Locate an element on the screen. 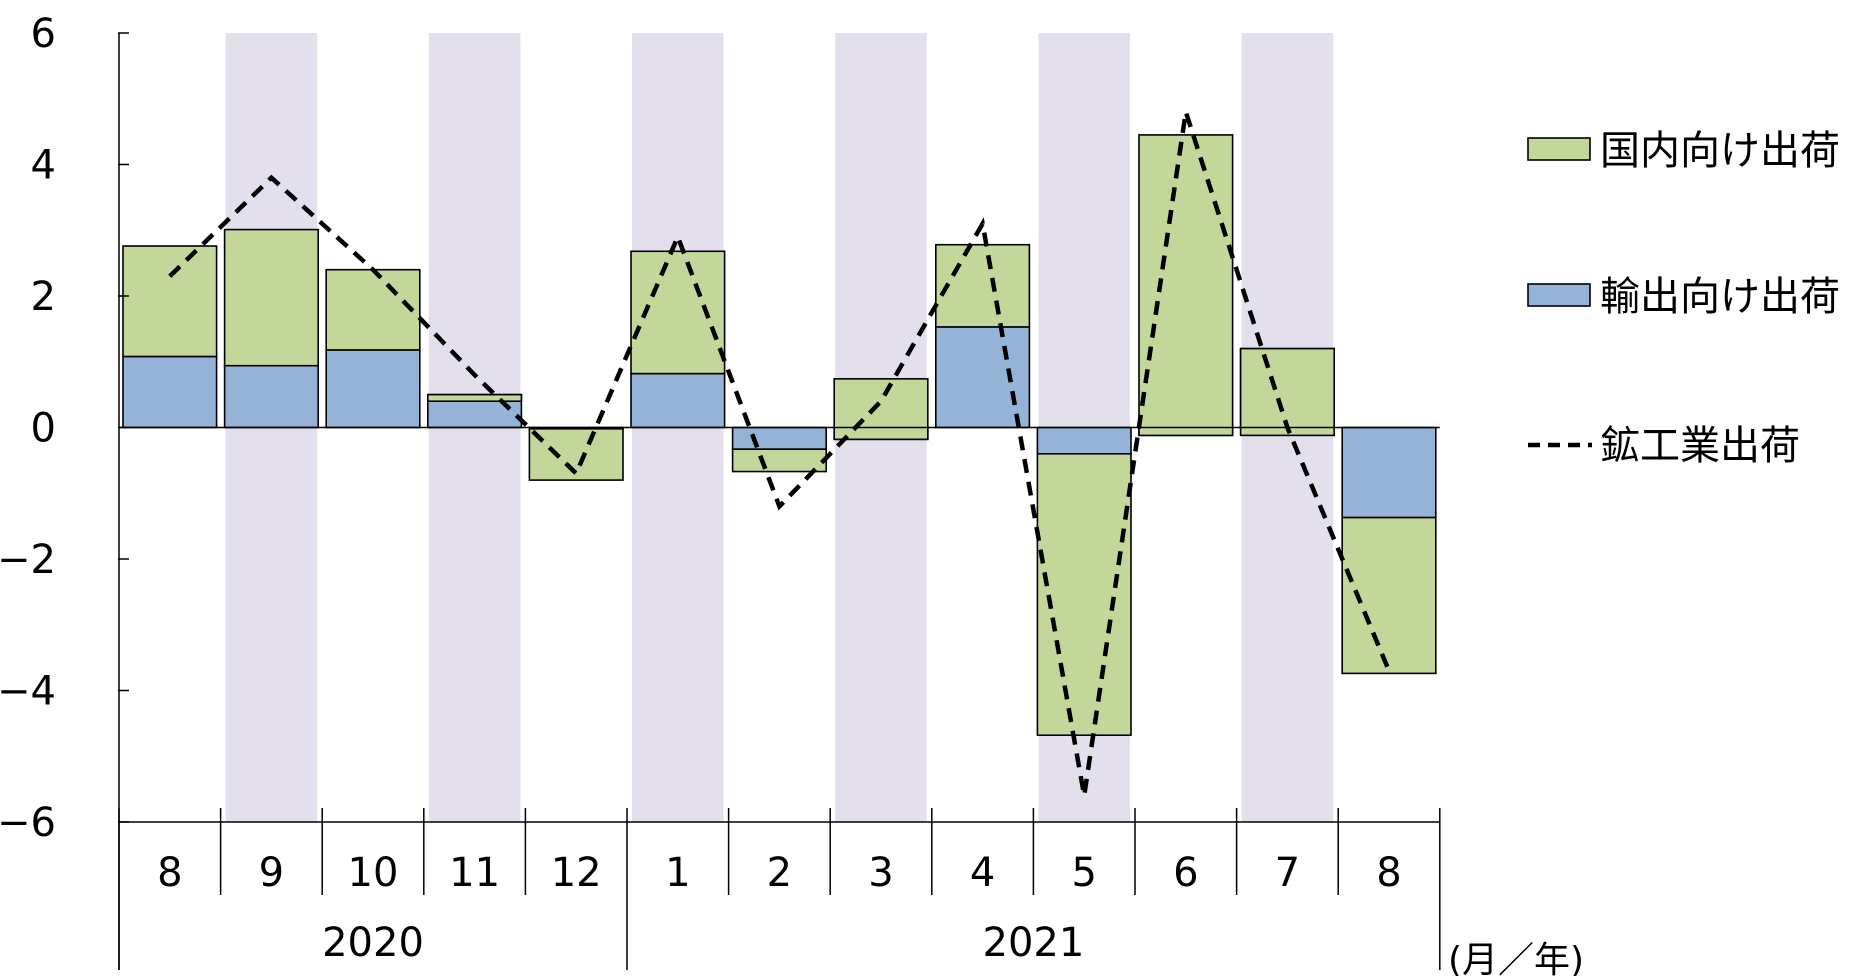 This screenshot has width=1874, height=980. y-tick-label: −2 is located at coordinates (28, 560).